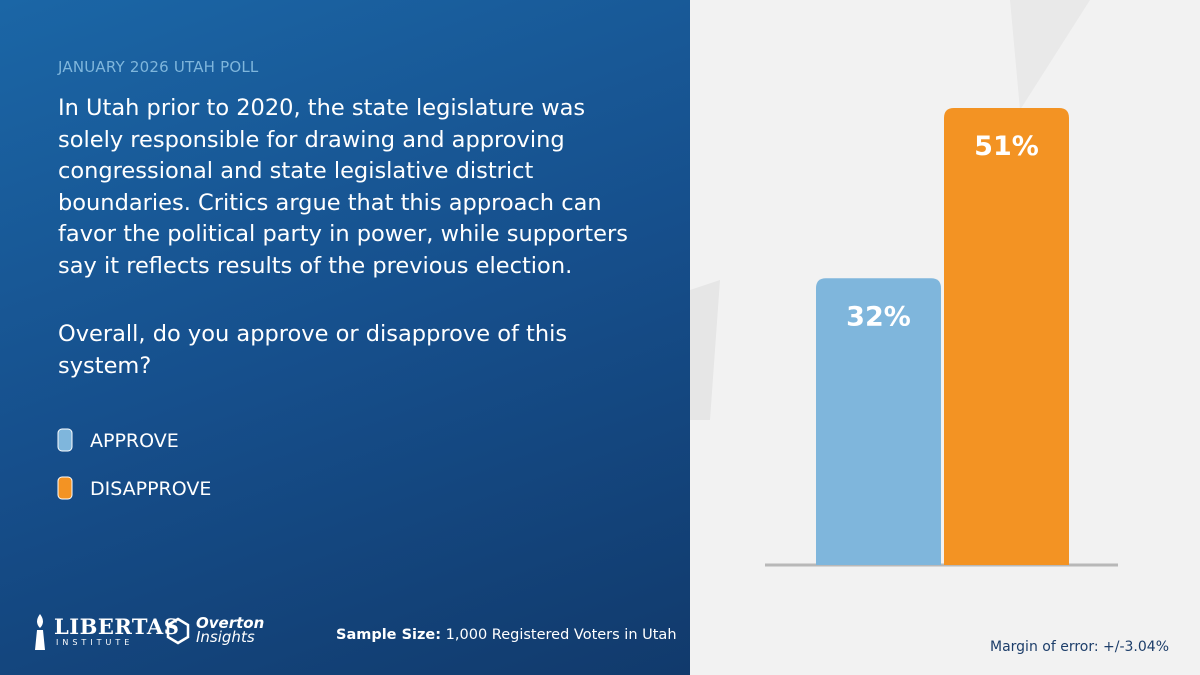  I want to click on legend-label: APPROVE, so click(134, 441).